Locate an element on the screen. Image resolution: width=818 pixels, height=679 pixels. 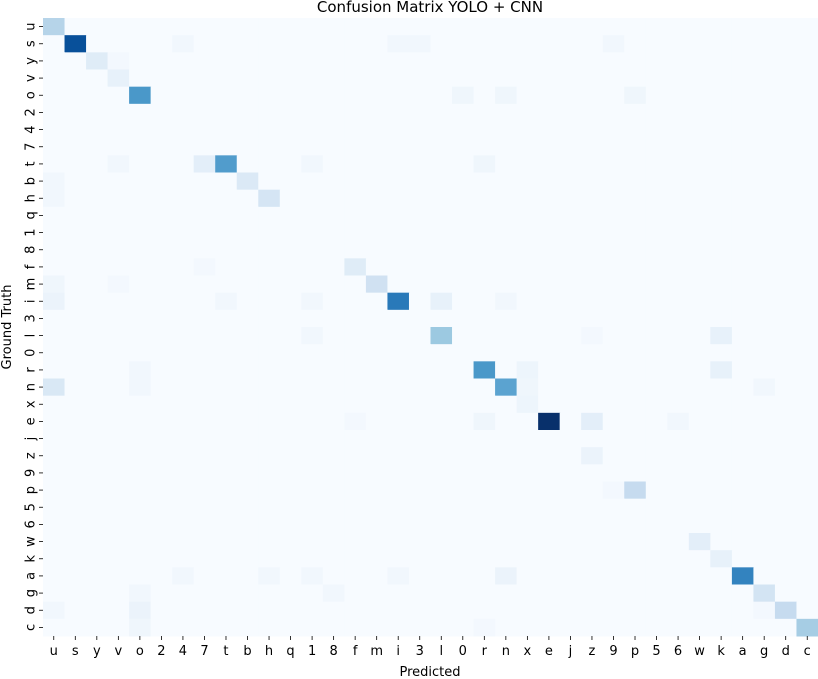
heatmap-cell-i-s is located at coordinates (75, 301).